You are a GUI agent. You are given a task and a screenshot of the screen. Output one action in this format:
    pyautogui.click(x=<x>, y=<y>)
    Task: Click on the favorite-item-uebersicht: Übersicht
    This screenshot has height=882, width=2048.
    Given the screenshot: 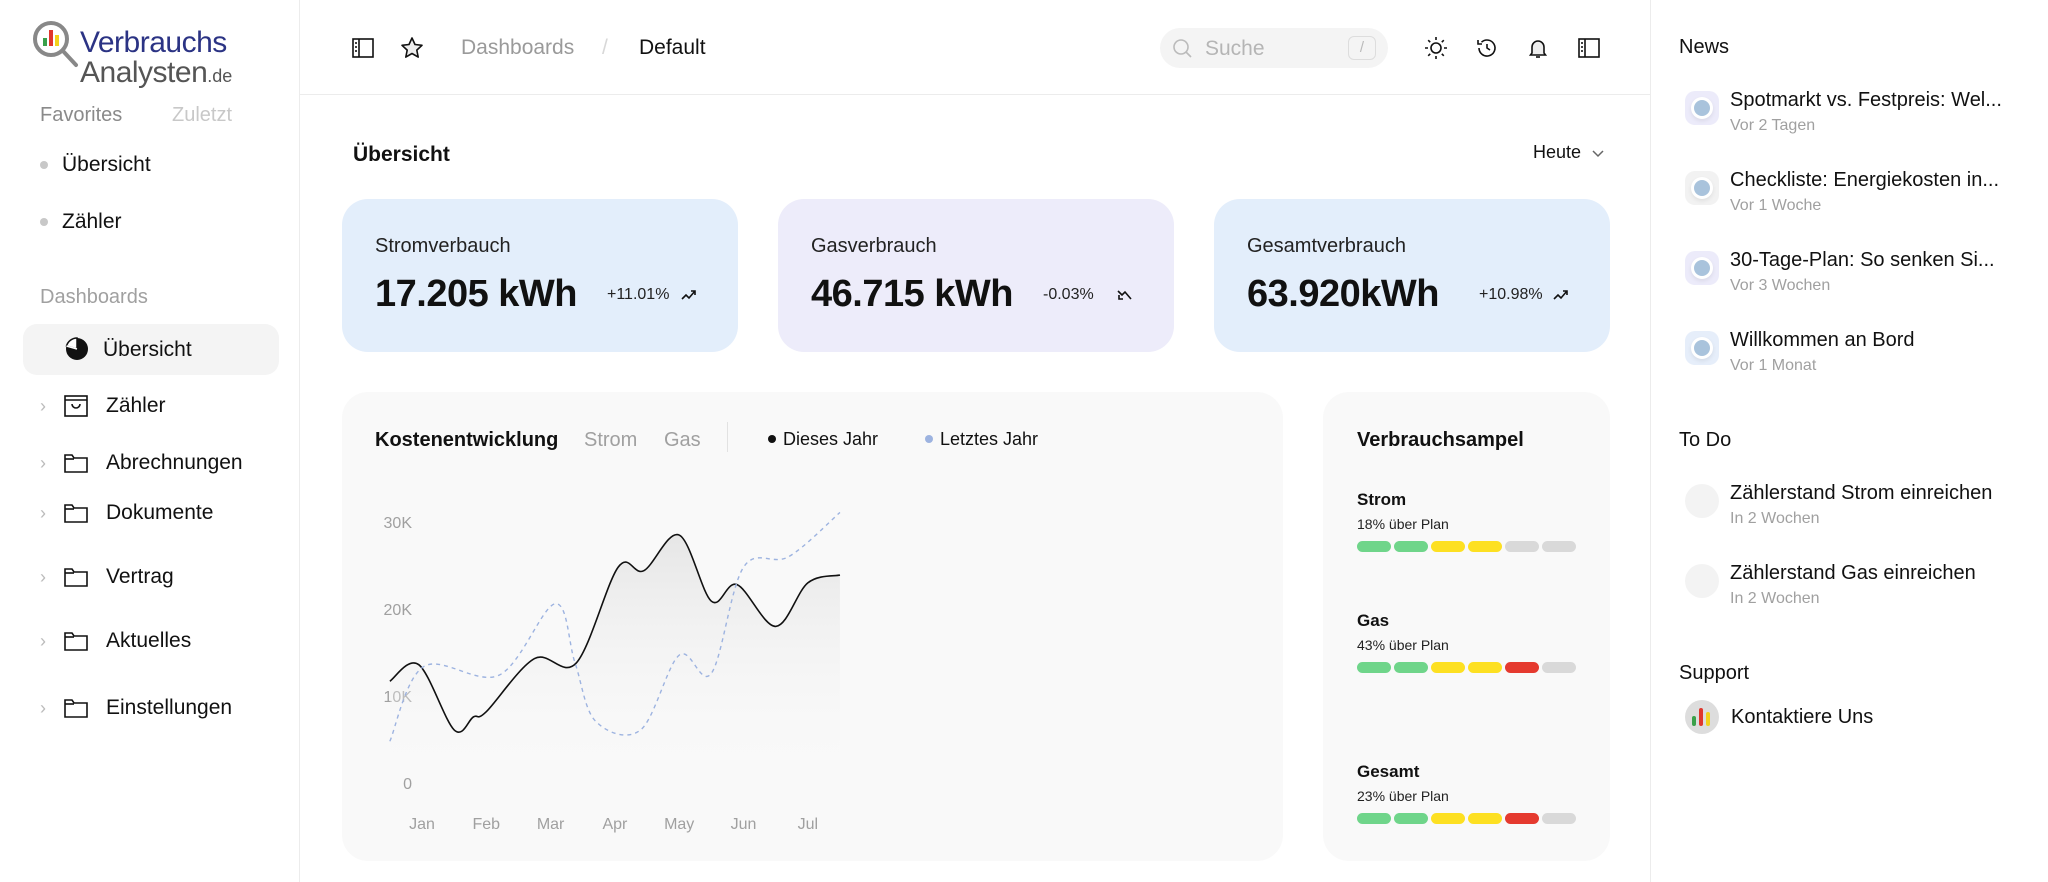 What is the action you would take?
    pyautogui.click(x=95, y=165)
    